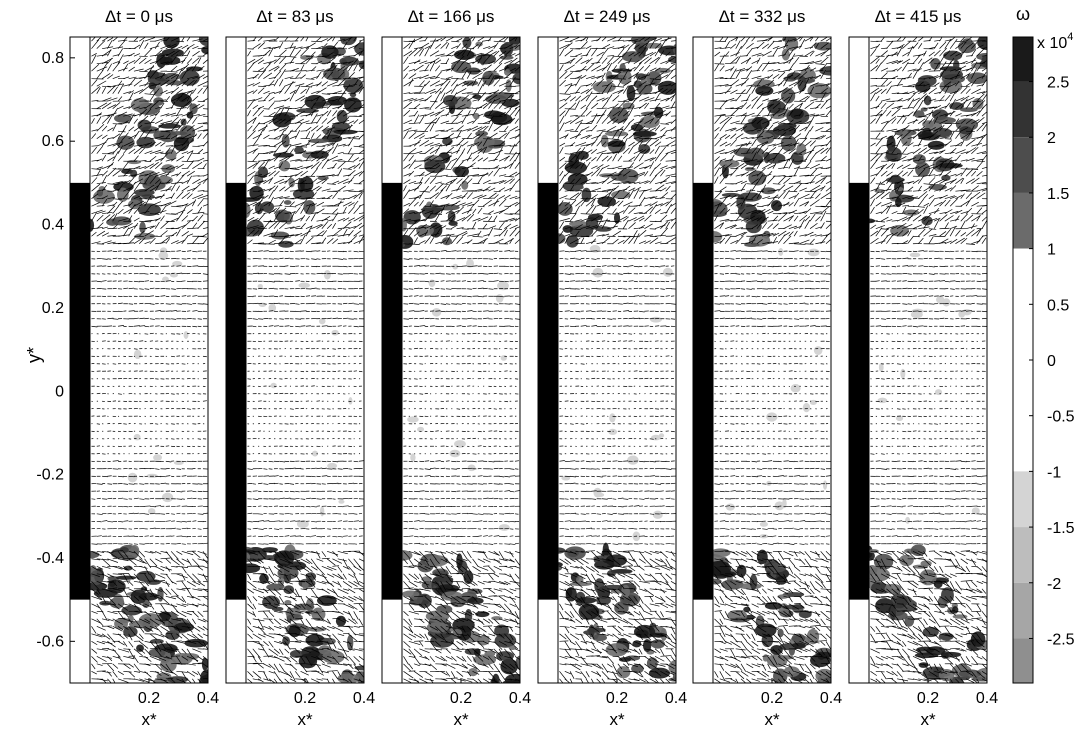 This screenshot has width=1092, height=733. I want to click on y-tick-label: 0.8, so click(53, 58).